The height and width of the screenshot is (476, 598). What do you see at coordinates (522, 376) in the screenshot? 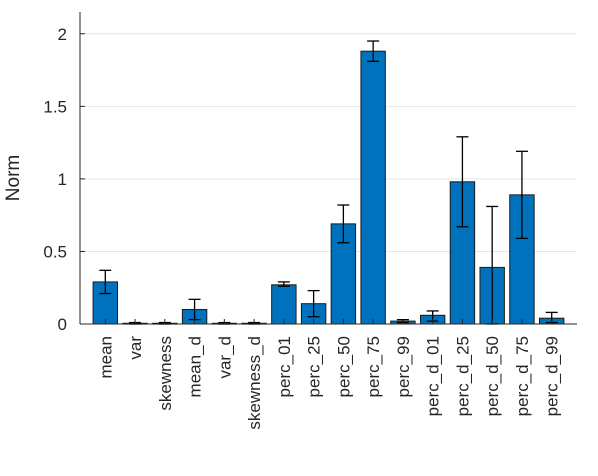
I see `x-tick-label: perc_d_75` at bounding box center [522, 376].